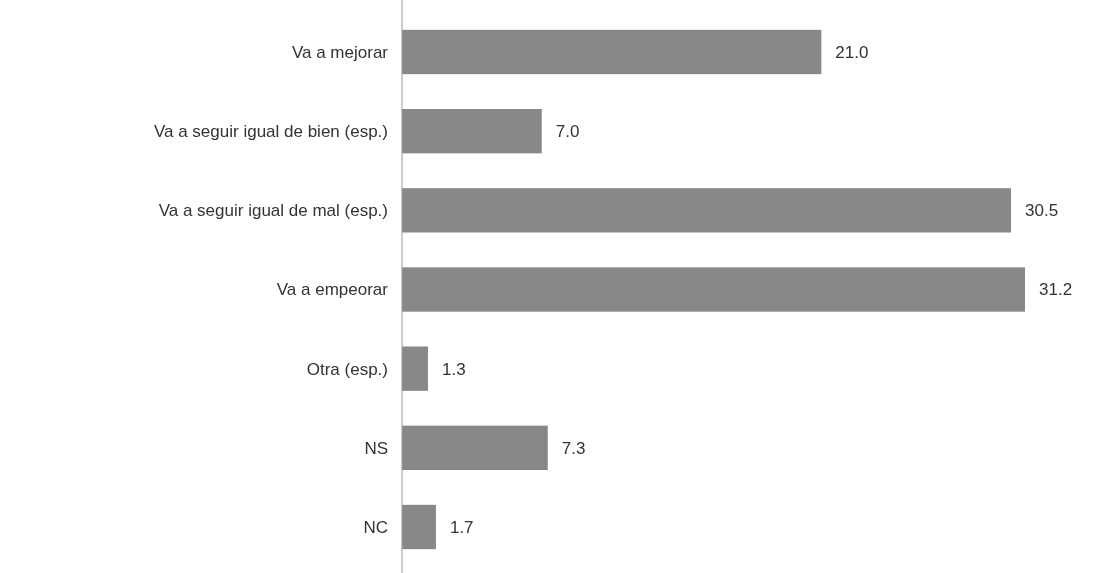 This screenshot has height=573, width=1099. Describe the element at coordinates (852, 52) in the screenshot. I see `data-label: 21.0` at that location.